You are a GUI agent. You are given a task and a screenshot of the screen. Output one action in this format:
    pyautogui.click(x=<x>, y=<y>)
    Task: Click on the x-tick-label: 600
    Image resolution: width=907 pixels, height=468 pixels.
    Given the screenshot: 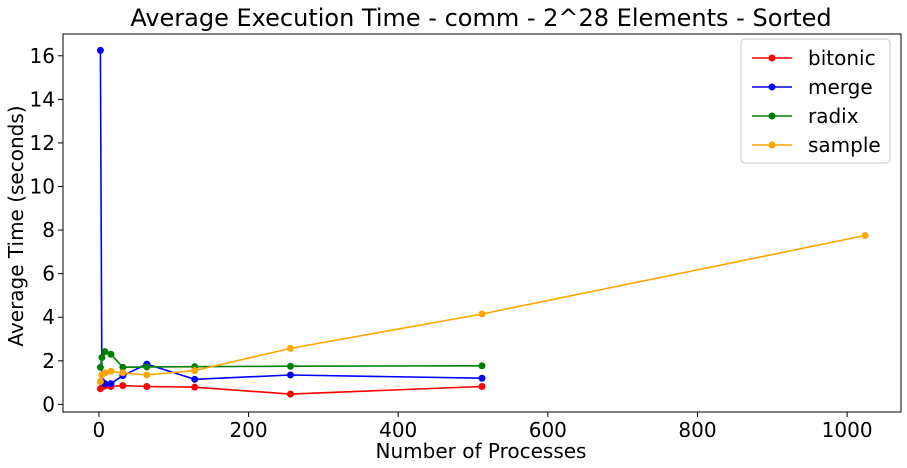 What is the action you would take?
    pyautogui.click(x=548, y=430)
    